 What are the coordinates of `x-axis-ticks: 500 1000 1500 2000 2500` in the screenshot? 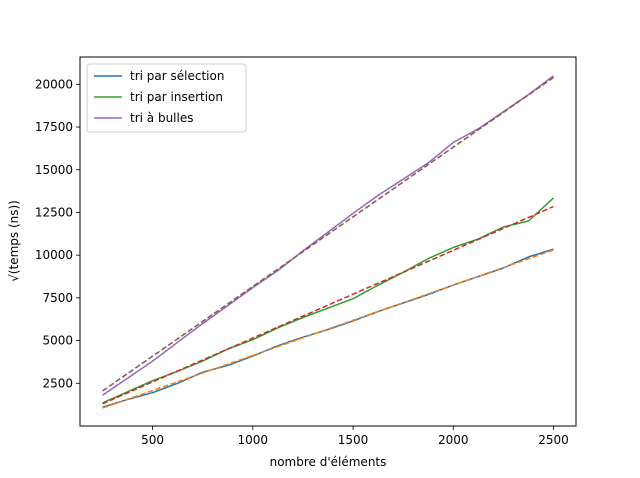 It's located at (355, 436).